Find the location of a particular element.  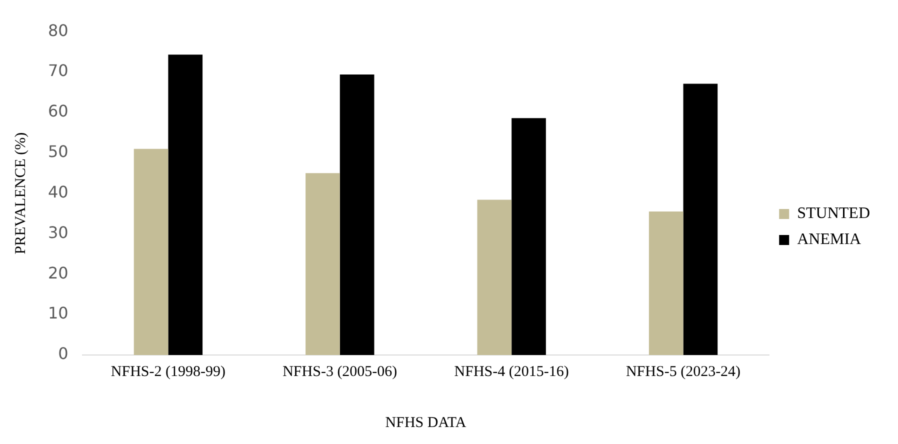

x-axis-title: NFHS DATA is located at coordinates (425, 422).